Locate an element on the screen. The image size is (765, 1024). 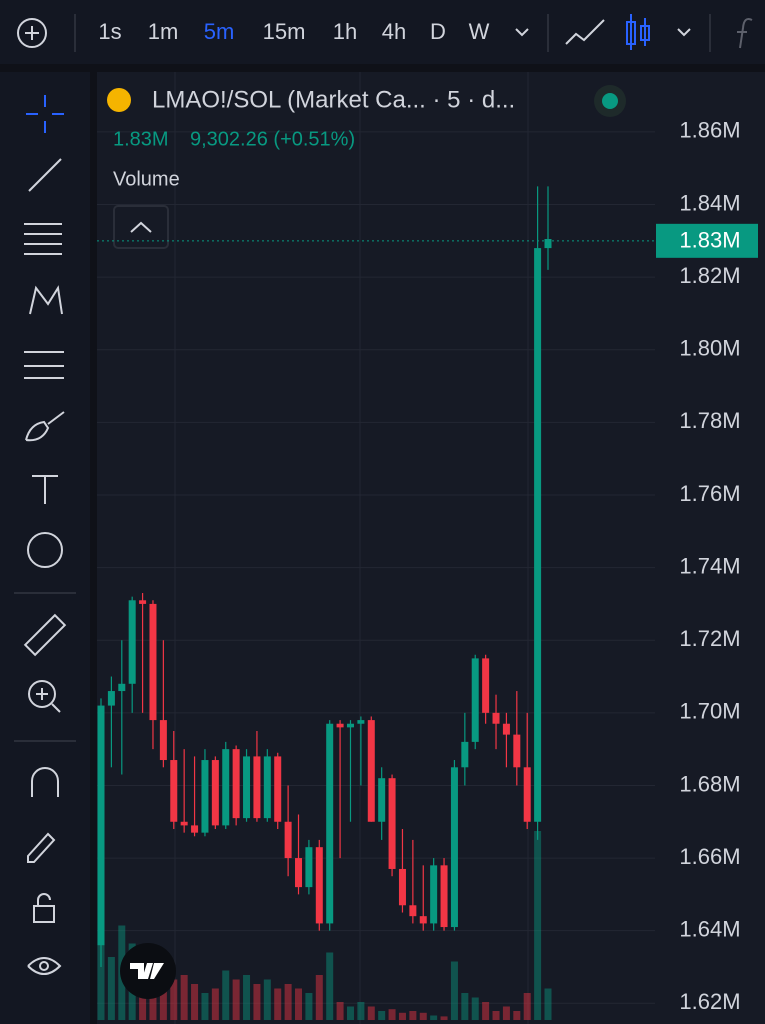
emoji-tool is located at coordinates (45, 550).